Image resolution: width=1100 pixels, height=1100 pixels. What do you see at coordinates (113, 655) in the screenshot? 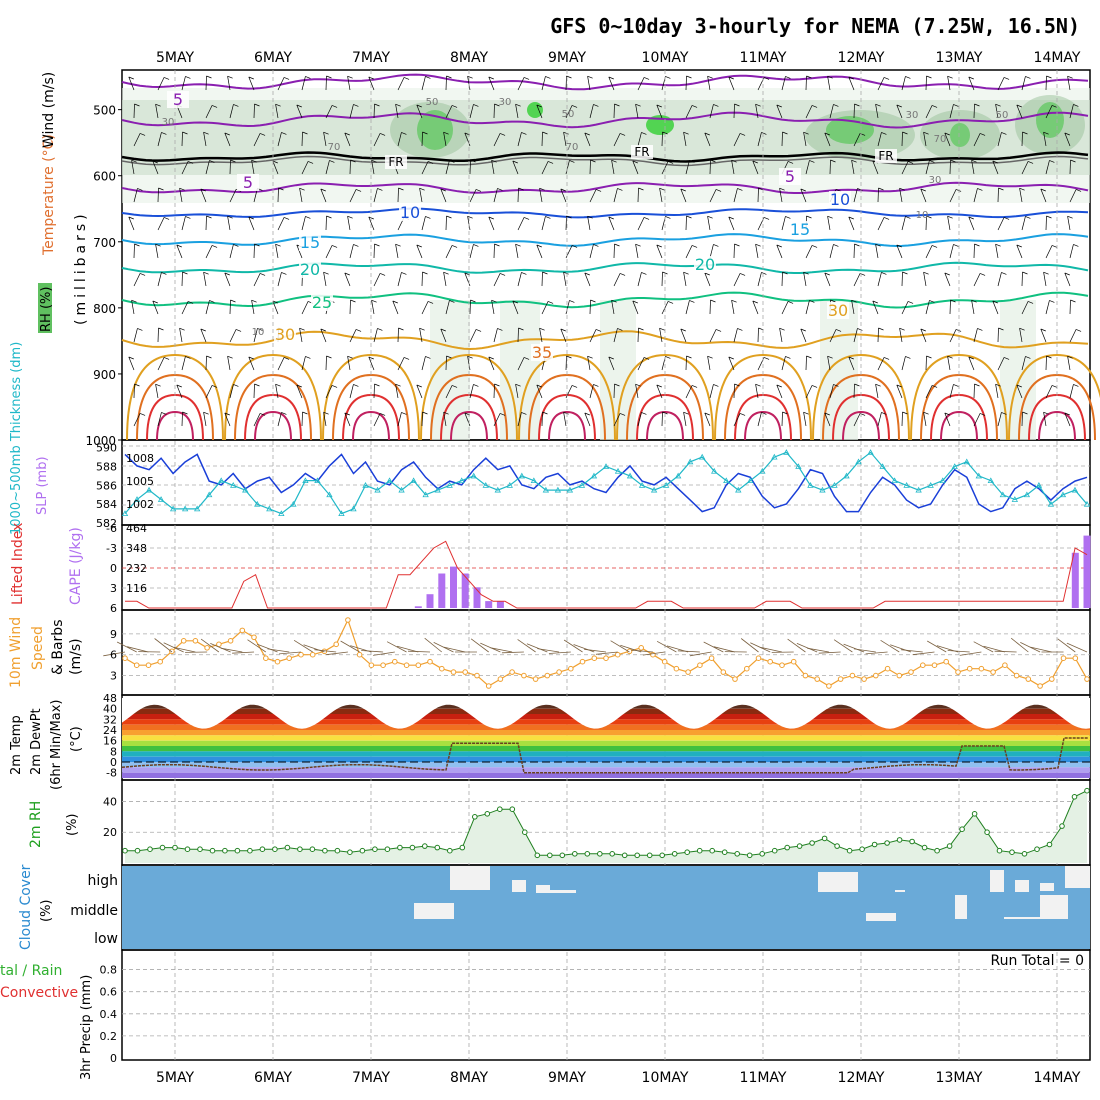
I see `panel-tick: 6` at bounding box center [113, 655].